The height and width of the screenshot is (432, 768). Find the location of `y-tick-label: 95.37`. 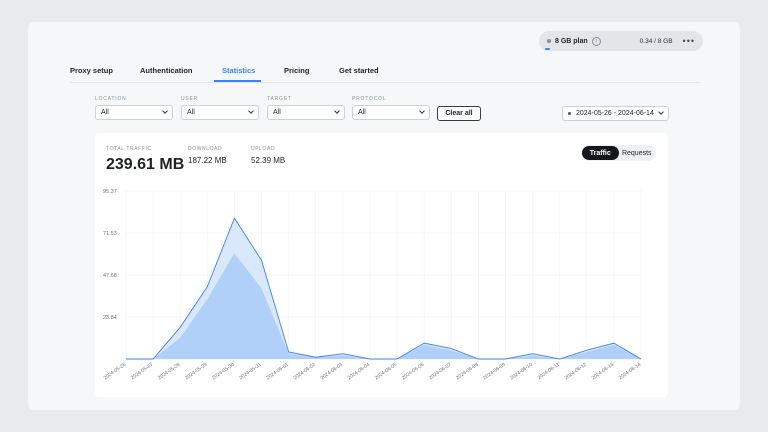

y-tick-label: 95.37 is located at coordinates (110, 192).